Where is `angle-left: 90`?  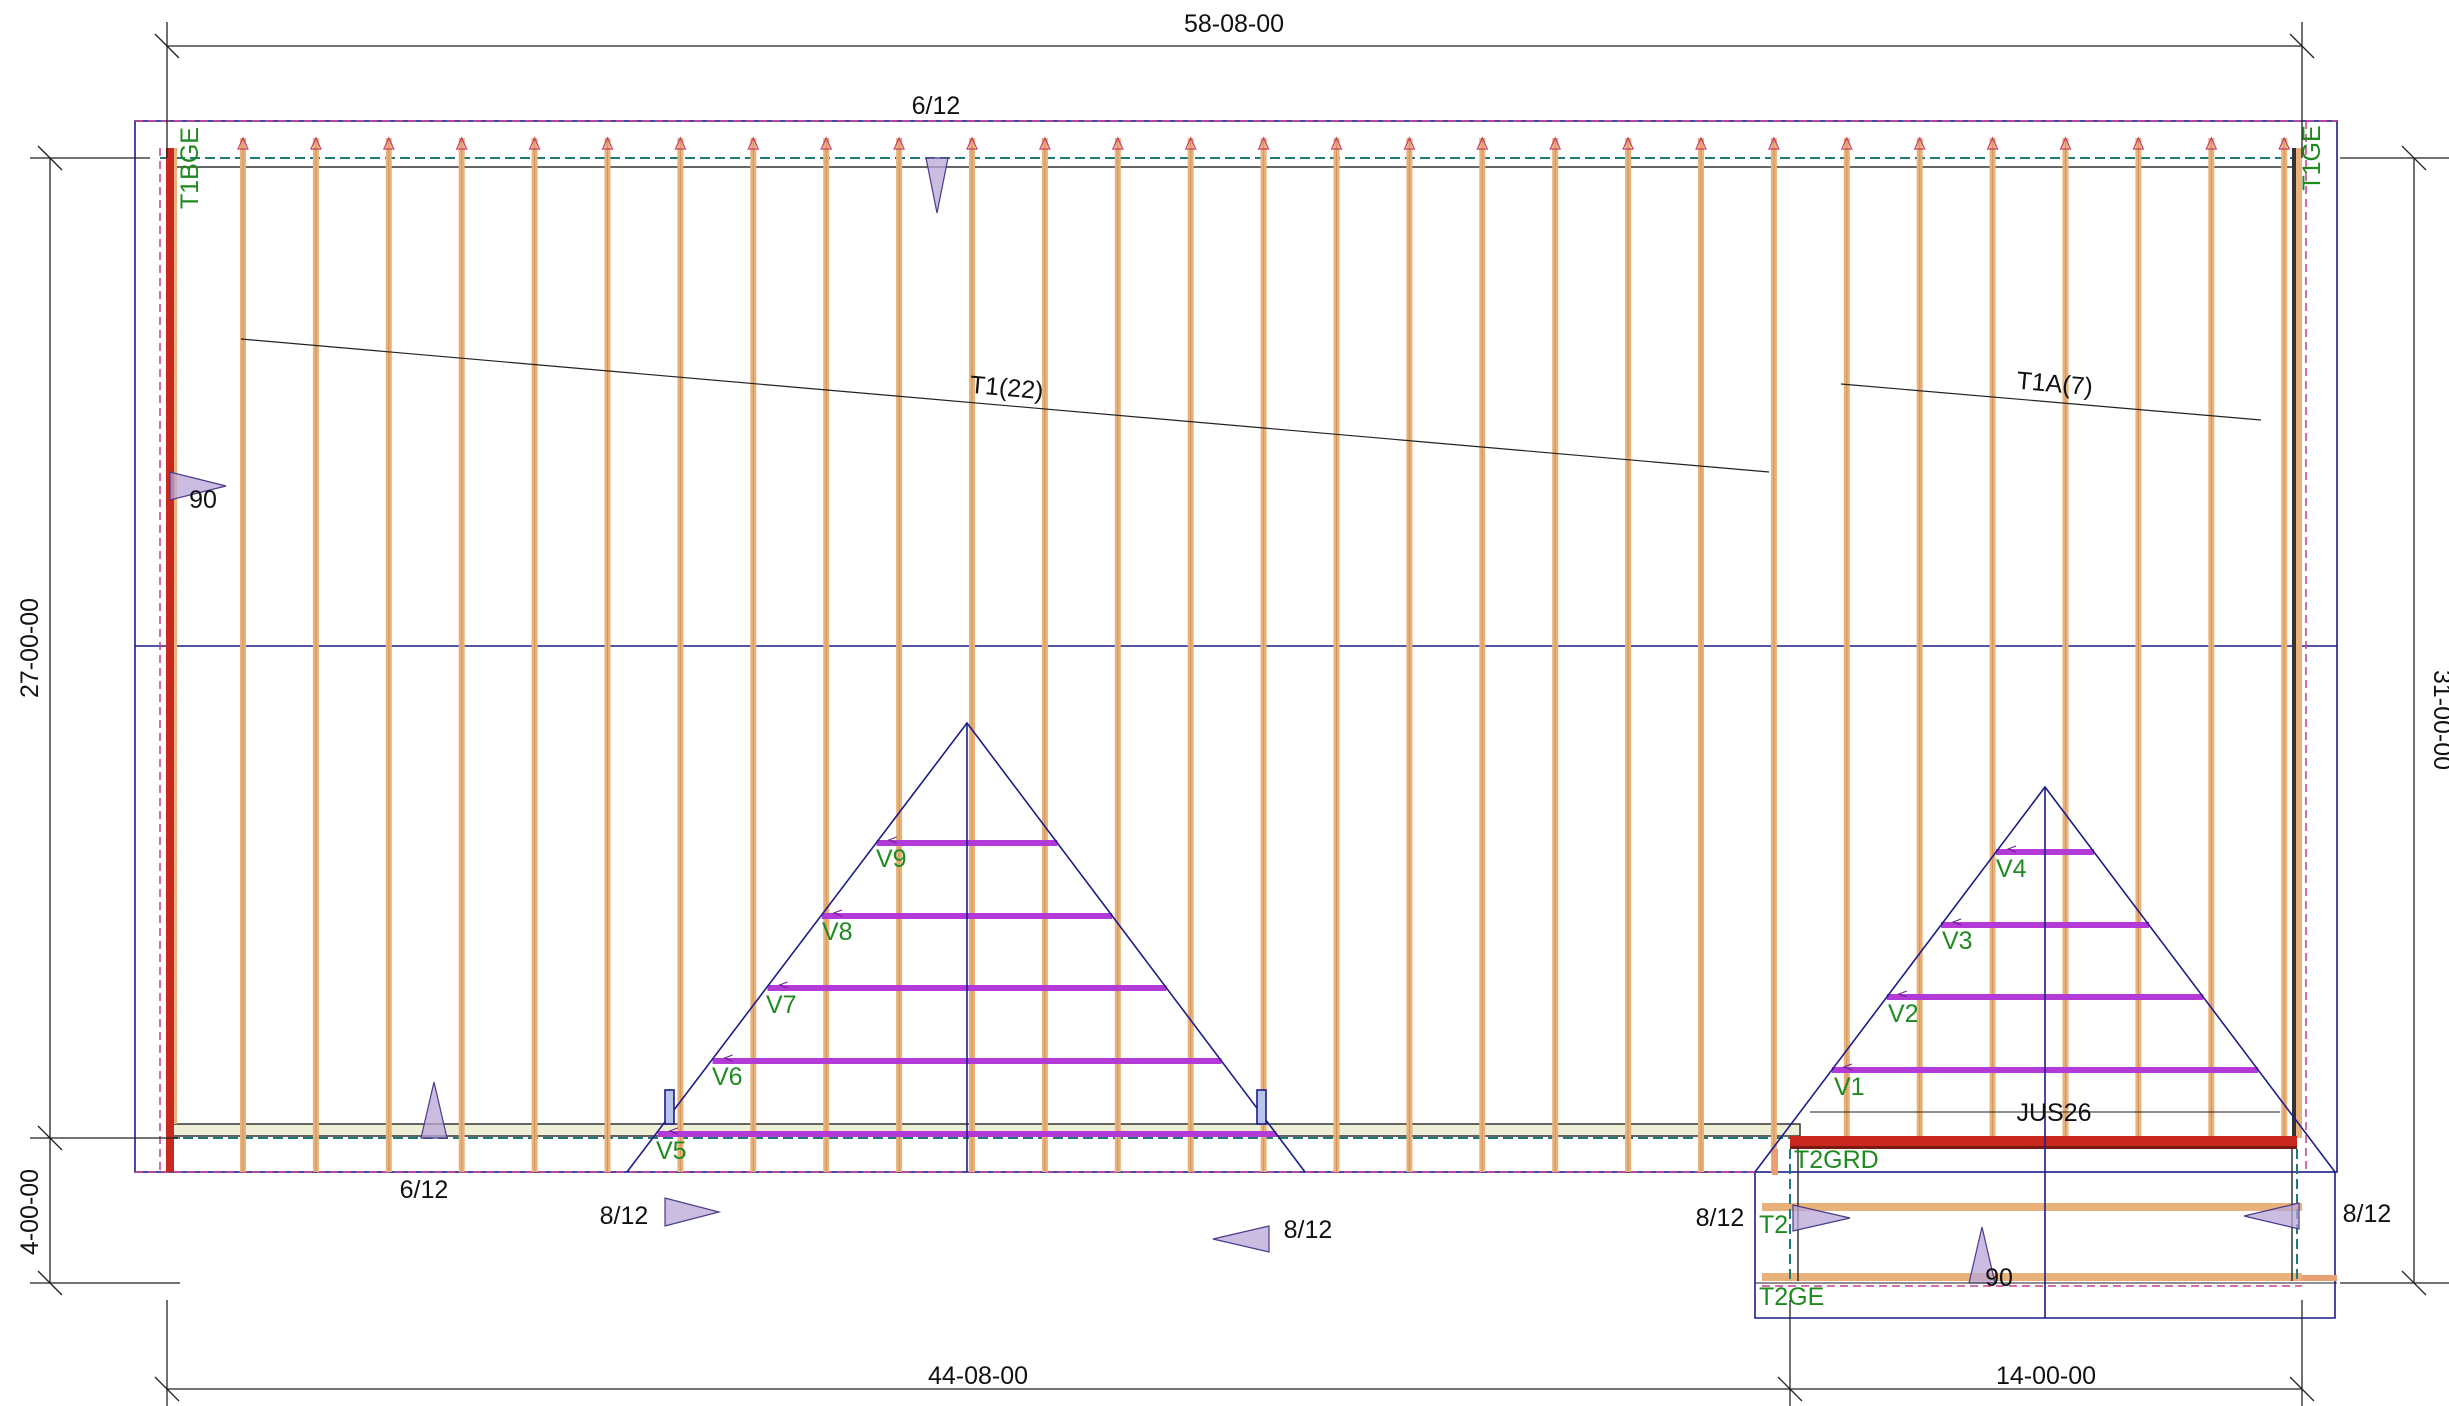 angle-left: 90 is located at coordinates (203, 500).